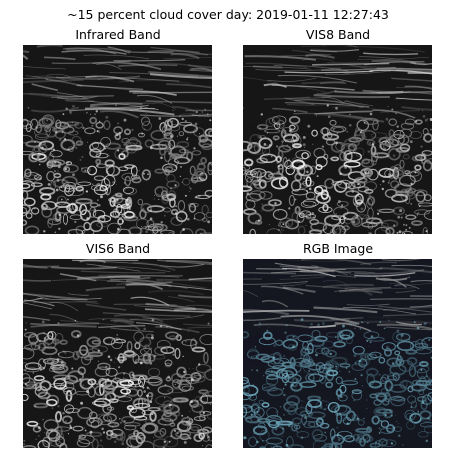 The width and height of the screenshot is (456, 459). I want to click on panel-title-vis6: VIS6 Band, so click(118, 248).